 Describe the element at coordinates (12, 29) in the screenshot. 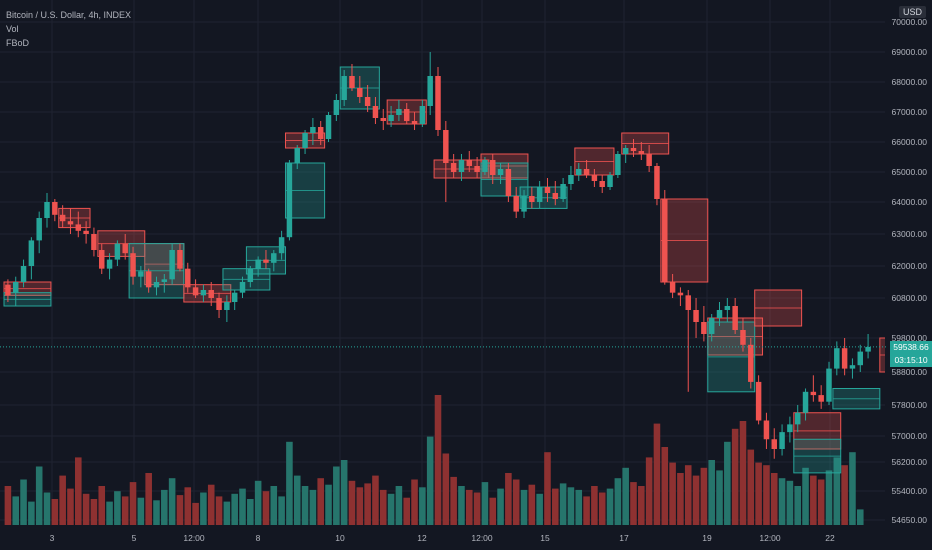

I see `volume-indicator-label: Vol` at that location.